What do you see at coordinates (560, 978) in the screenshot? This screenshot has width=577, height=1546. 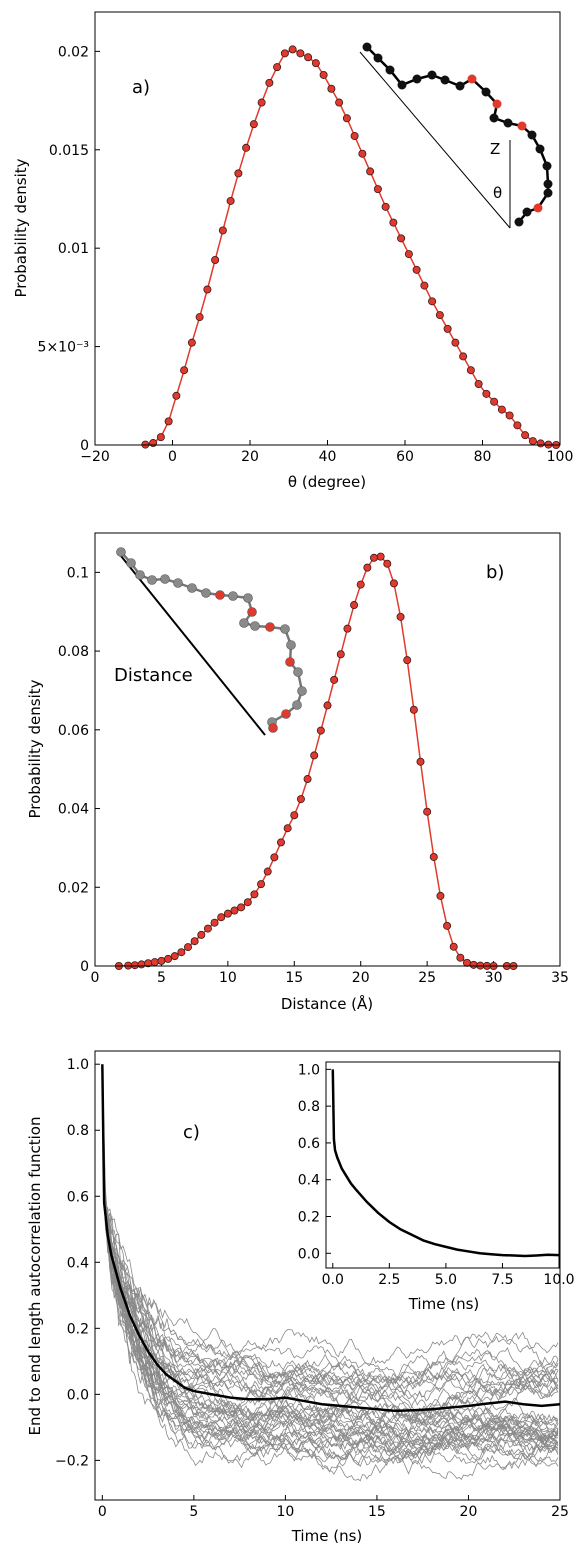 I see `panel-b-xtick-label: 35` at bounding box center [560, 978].